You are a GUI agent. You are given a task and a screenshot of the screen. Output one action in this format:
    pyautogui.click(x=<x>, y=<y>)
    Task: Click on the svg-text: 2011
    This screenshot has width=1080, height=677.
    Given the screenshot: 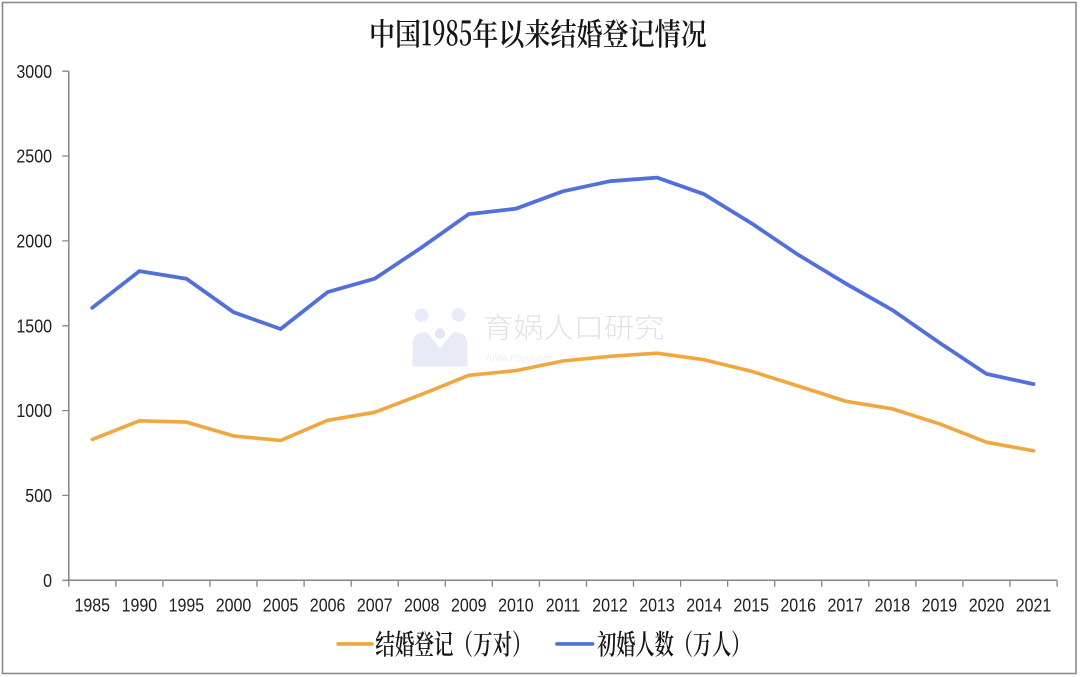 What is the action you would take?
    pyautogui.click(x=563, y=606)
    